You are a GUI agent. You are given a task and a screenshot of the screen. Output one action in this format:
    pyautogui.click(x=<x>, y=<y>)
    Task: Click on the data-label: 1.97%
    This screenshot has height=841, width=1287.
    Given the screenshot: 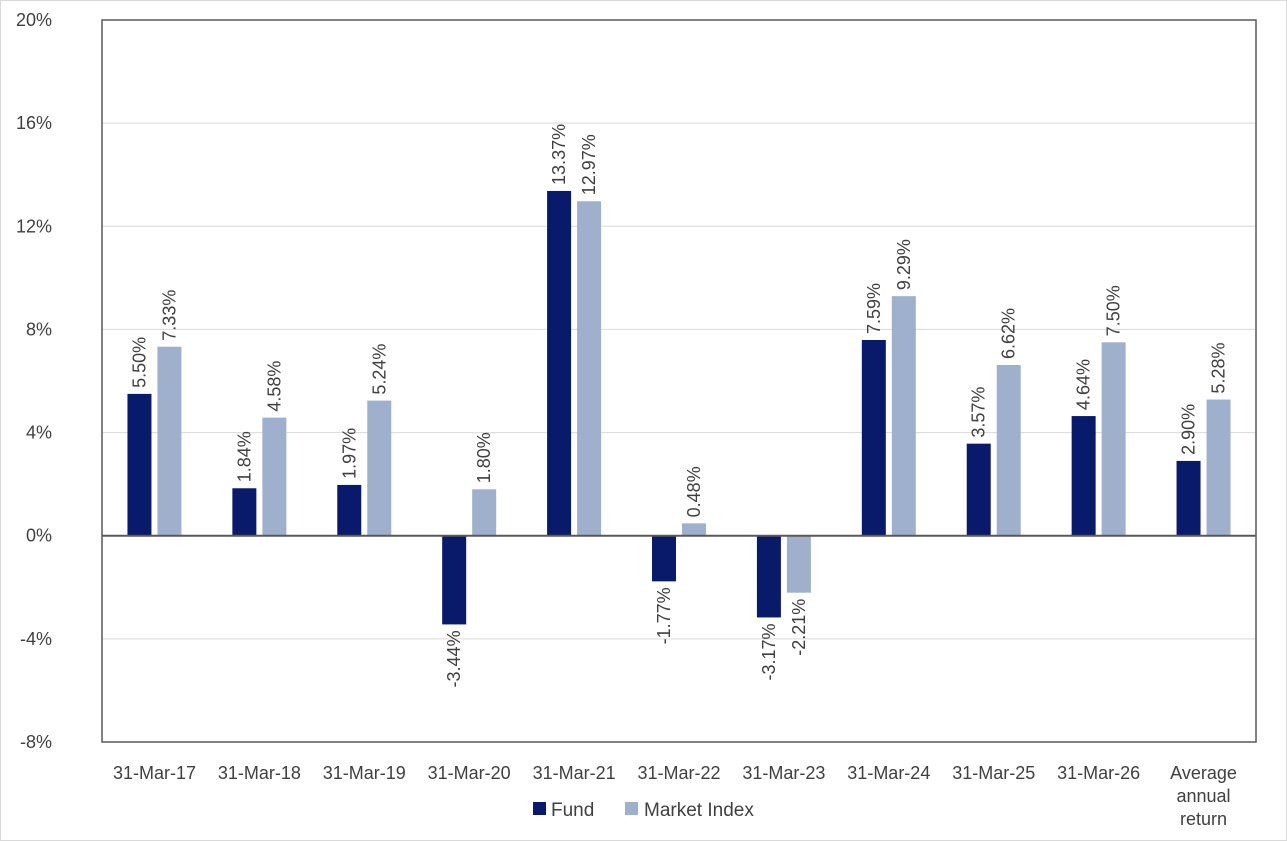 What is the action you would take?
    pyautogui.click(x=349, y=453)
    